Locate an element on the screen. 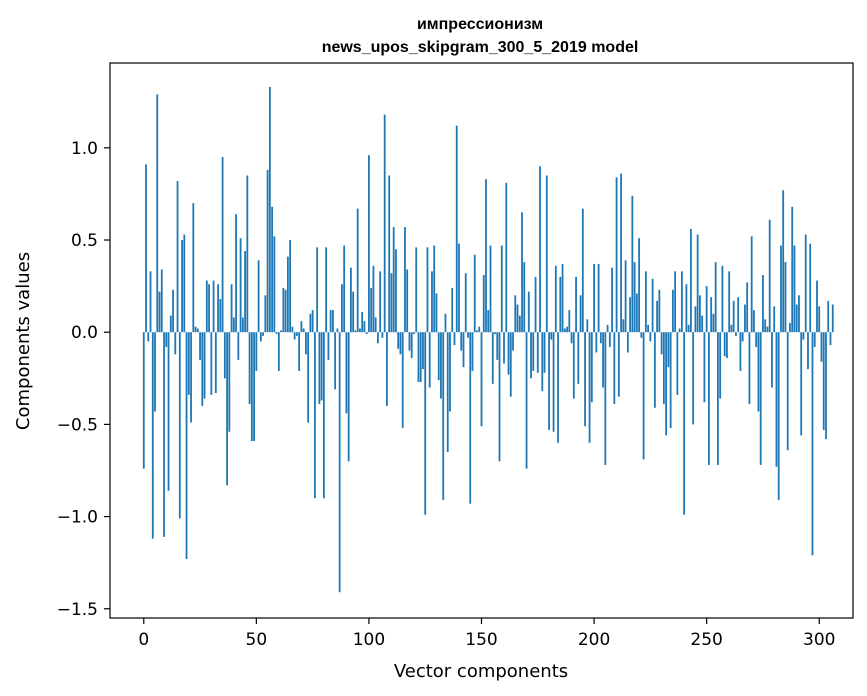 The image size is (867, 696). y-tick-label: 0.5 is located at coordinates (84, 241).